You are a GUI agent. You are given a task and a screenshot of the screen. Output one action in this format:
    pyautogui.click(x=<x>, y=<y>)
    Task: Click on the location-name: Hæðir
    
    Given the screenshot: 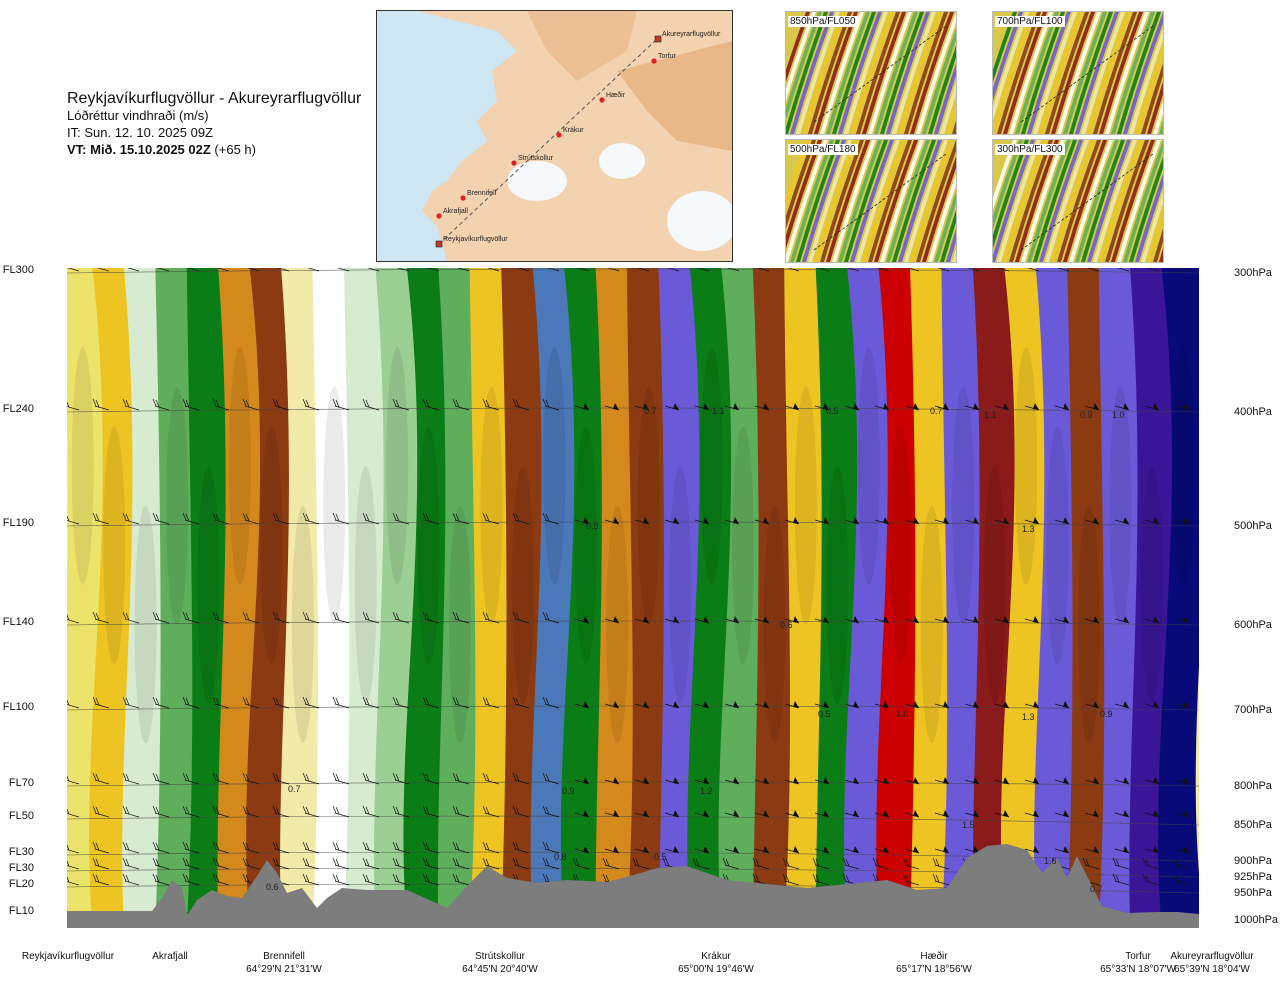 What is the action you would take?
    pyautogui.click(x=934, y=956)
    